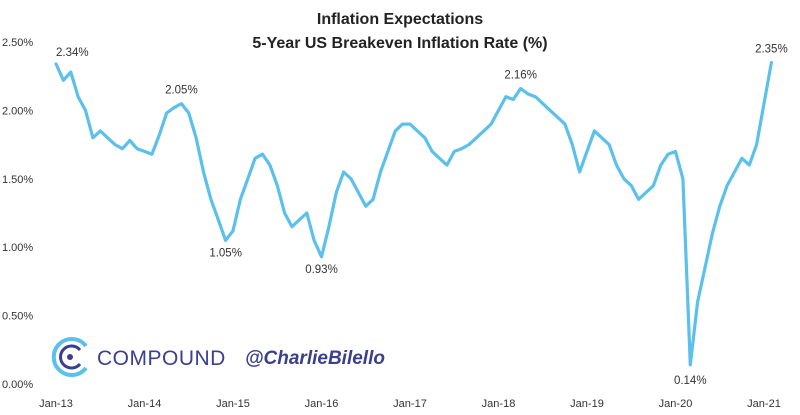 The height and width of the screenshot is (415, 800). I want to click on annotation-label: 1.05%, so click(225, 253).